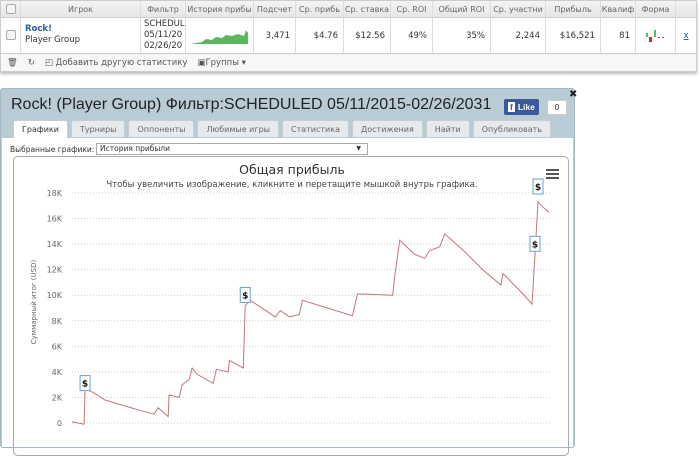  Describe the element at coordinates (367, 9) in the screenshot. I see `col-avg-stake: Ср. ставка` at that location.